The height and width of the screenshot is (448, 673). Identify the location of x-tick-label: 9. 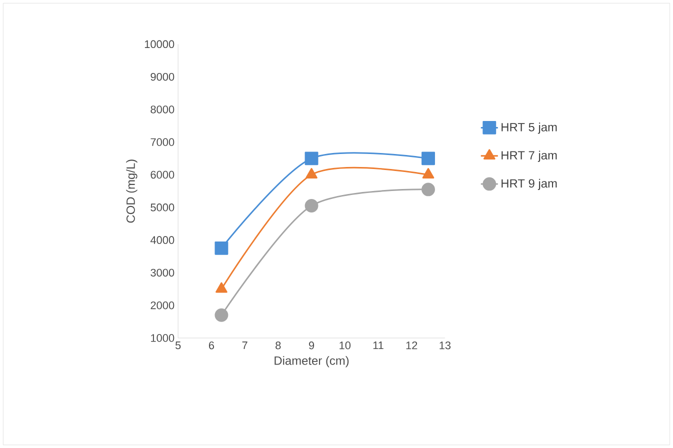
(311, 345).